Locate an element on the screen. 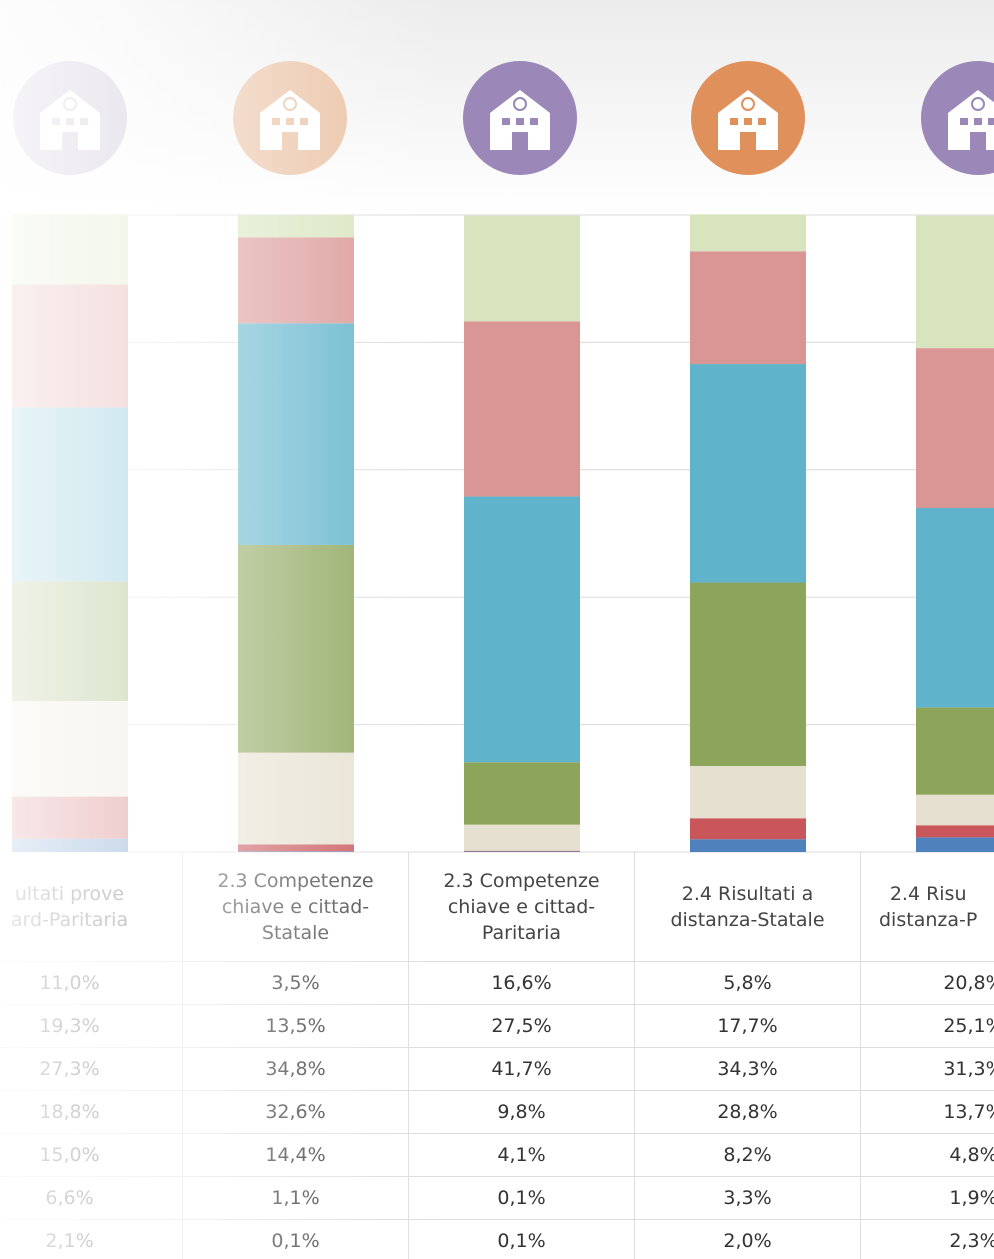 The height and width of the screenshot is (1259, 994). table-value: 6,6% is located at coordinates (91, 1198).